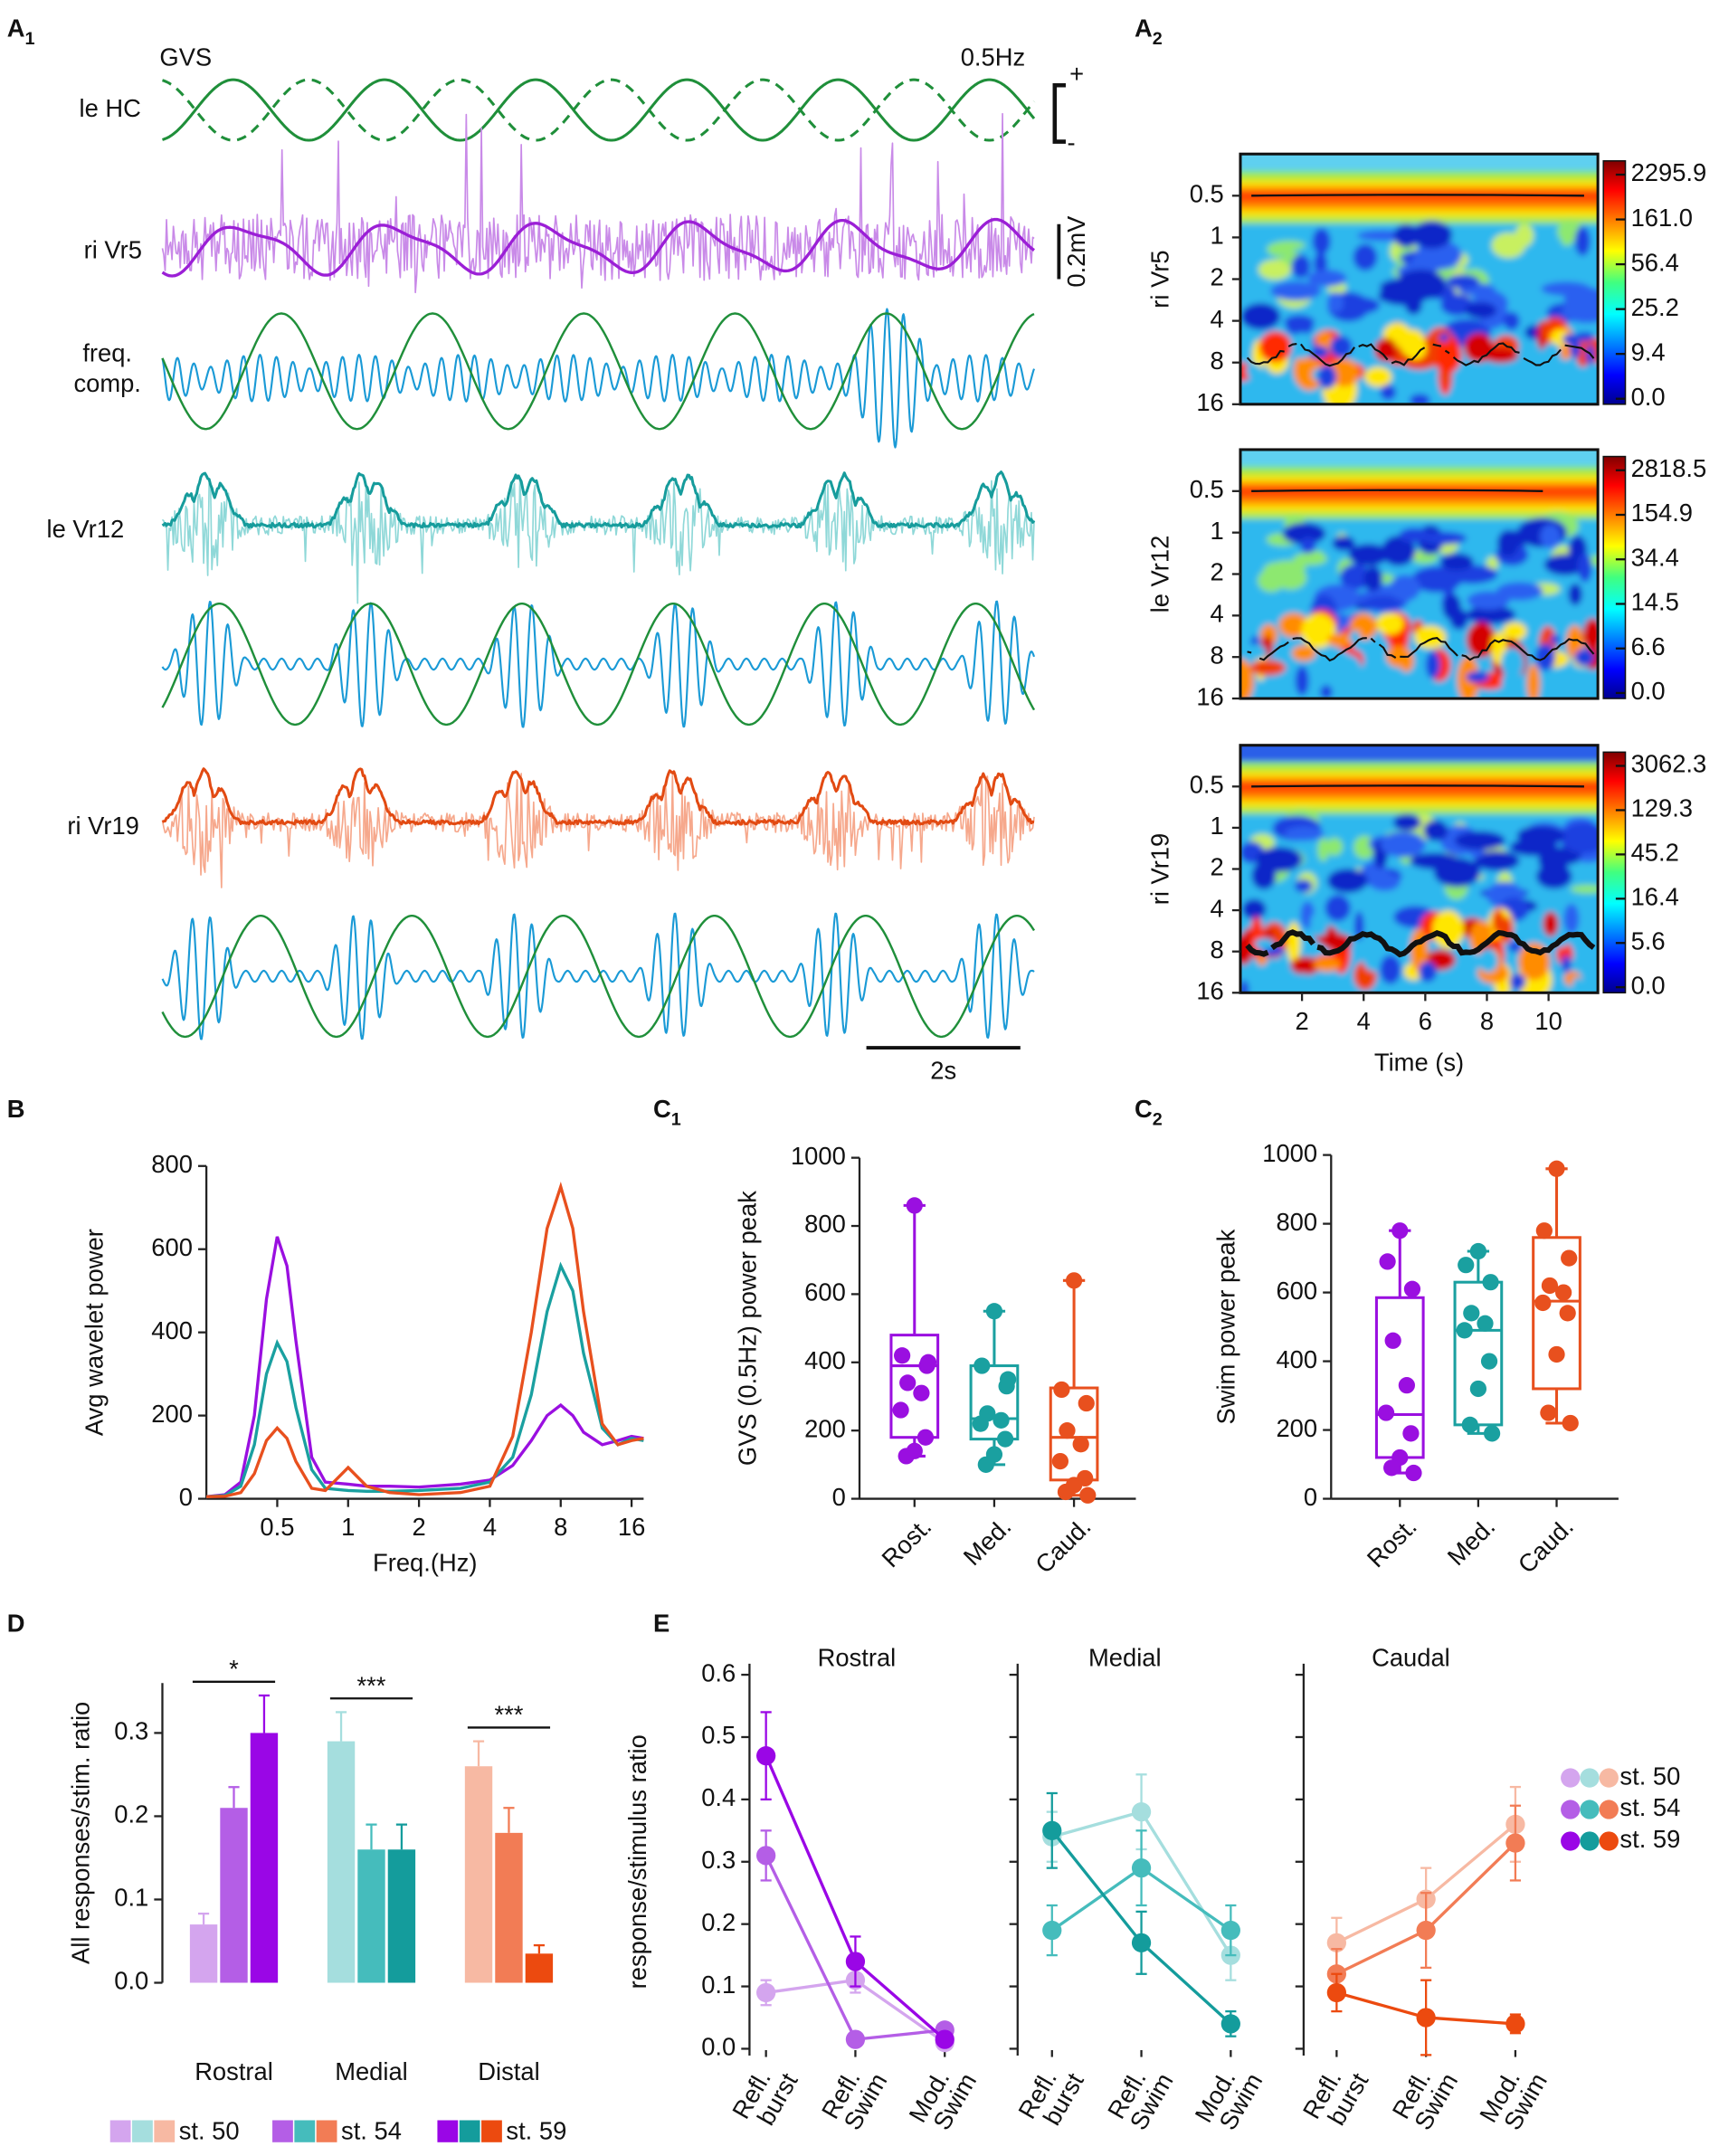 This screenshot has height=2156, width=1719. I want to click on legend-swatch, so click(120, 2131).